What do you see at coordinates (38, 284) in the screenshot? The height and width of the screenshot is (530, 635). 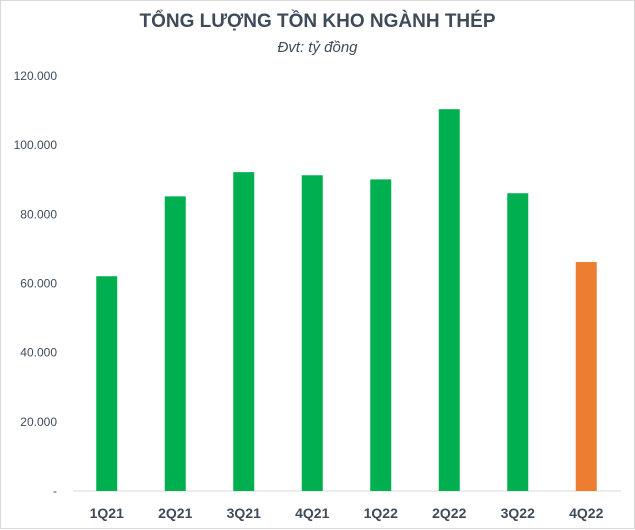 I see `y-tick-label: 60.000` at bounding box center [38, 284].